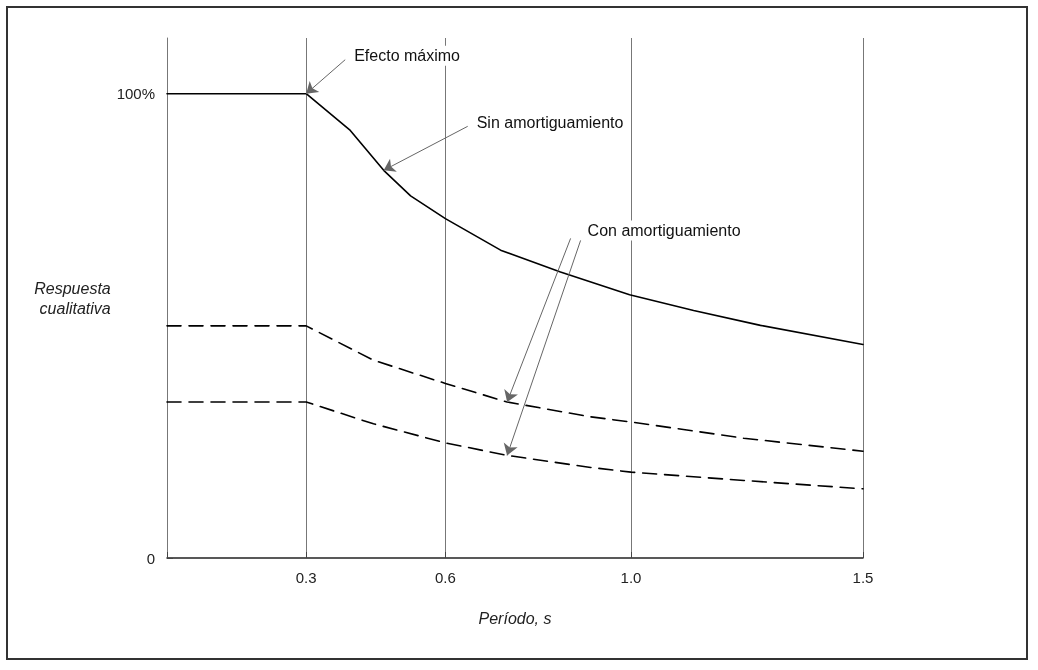 This screenshot has height=670, width=1038. I want to click on x-tick-label: 1.0, so click(631, 577).